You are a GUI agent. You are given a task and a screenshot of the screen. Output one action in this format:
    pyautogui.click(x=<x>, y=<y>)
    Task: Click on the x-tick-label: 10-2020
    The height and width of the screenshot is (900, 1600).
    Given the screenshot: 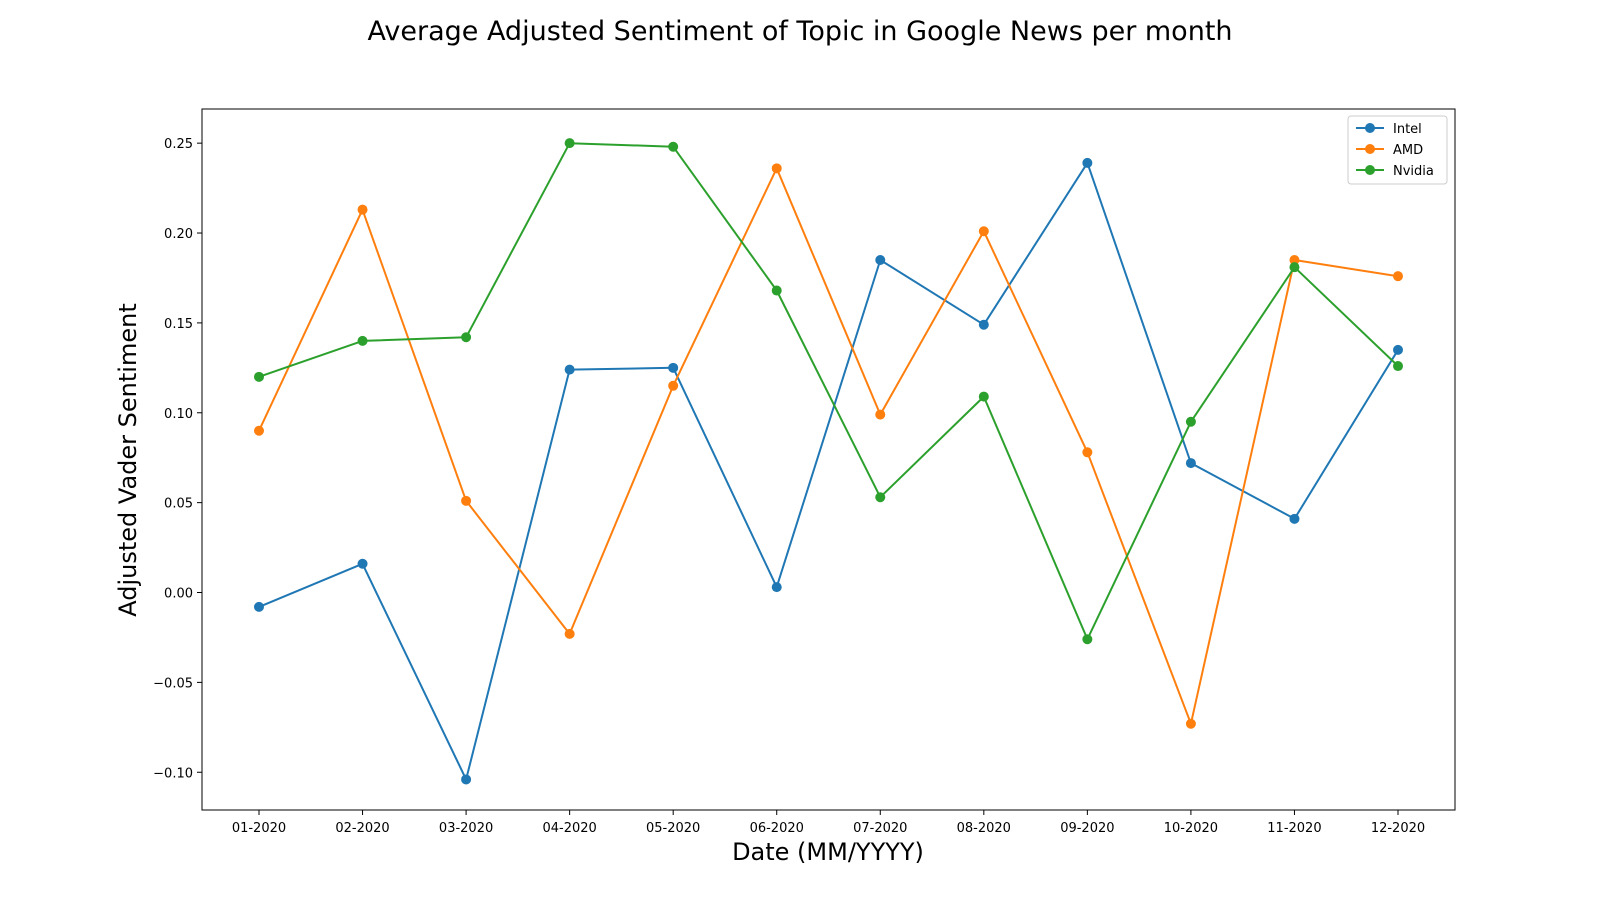 What is the action you would take?
    pyautogui.click(x=1191, y=828)
    